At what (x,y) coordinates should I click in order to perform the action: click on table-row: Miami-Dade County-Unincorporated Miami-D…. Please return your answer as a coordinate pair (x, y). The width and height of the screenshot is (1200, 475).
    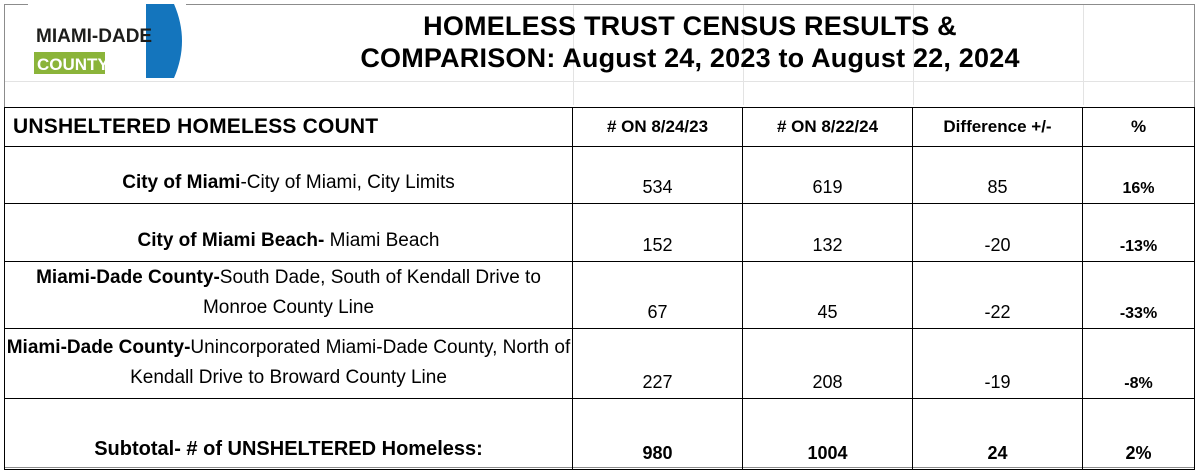
    Looking at the image, I should click on (599, 363).